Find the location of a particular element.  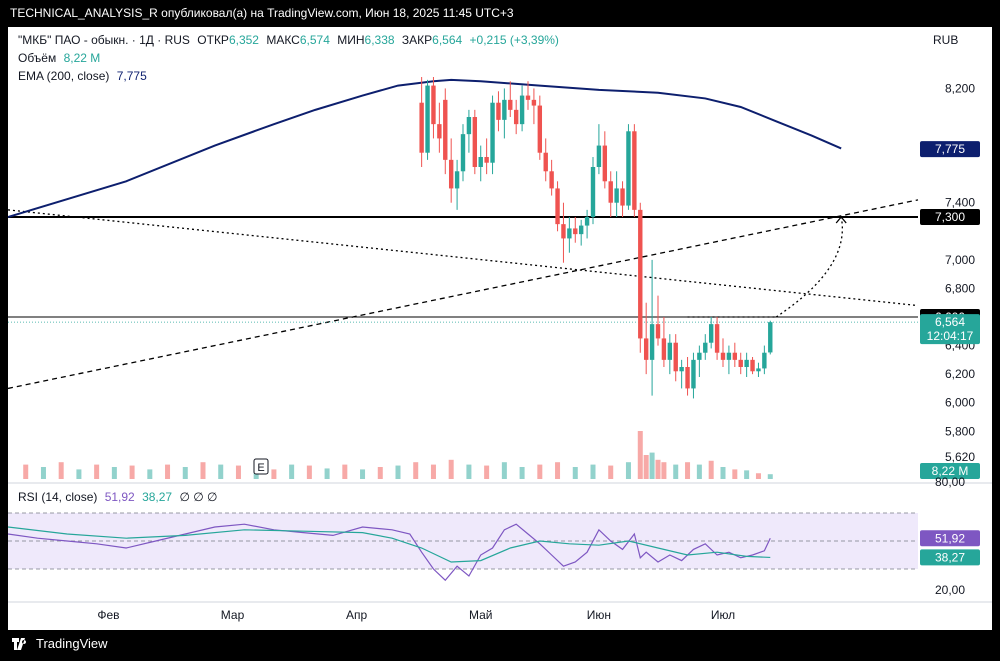

earnings-marker: E is located at coordinates (261, 466).